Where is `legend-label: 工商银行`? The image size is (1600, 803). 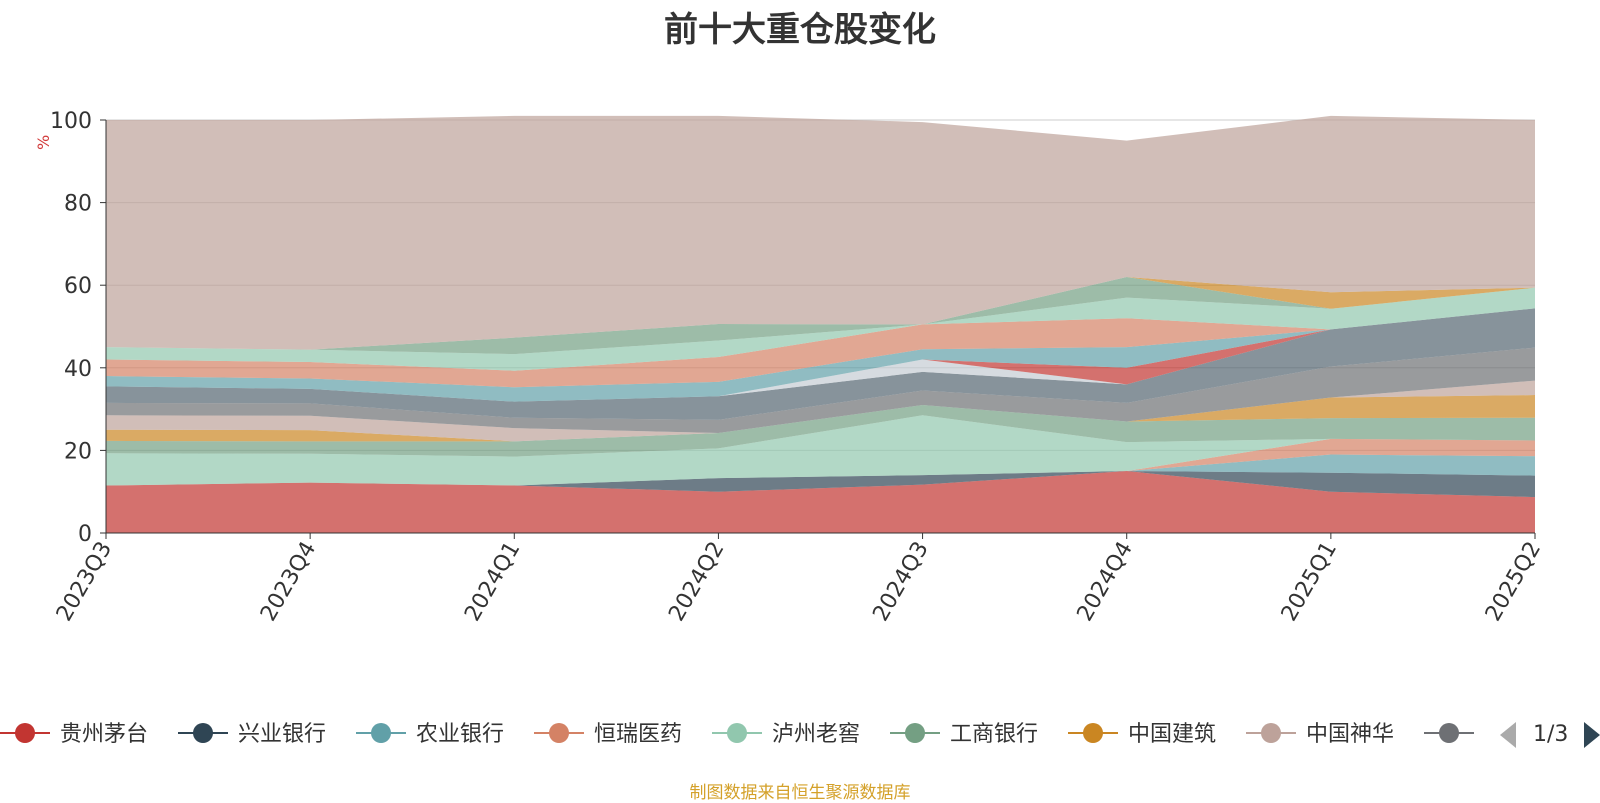
legend-label: 工商银行 is located at coordinates (994, 734).